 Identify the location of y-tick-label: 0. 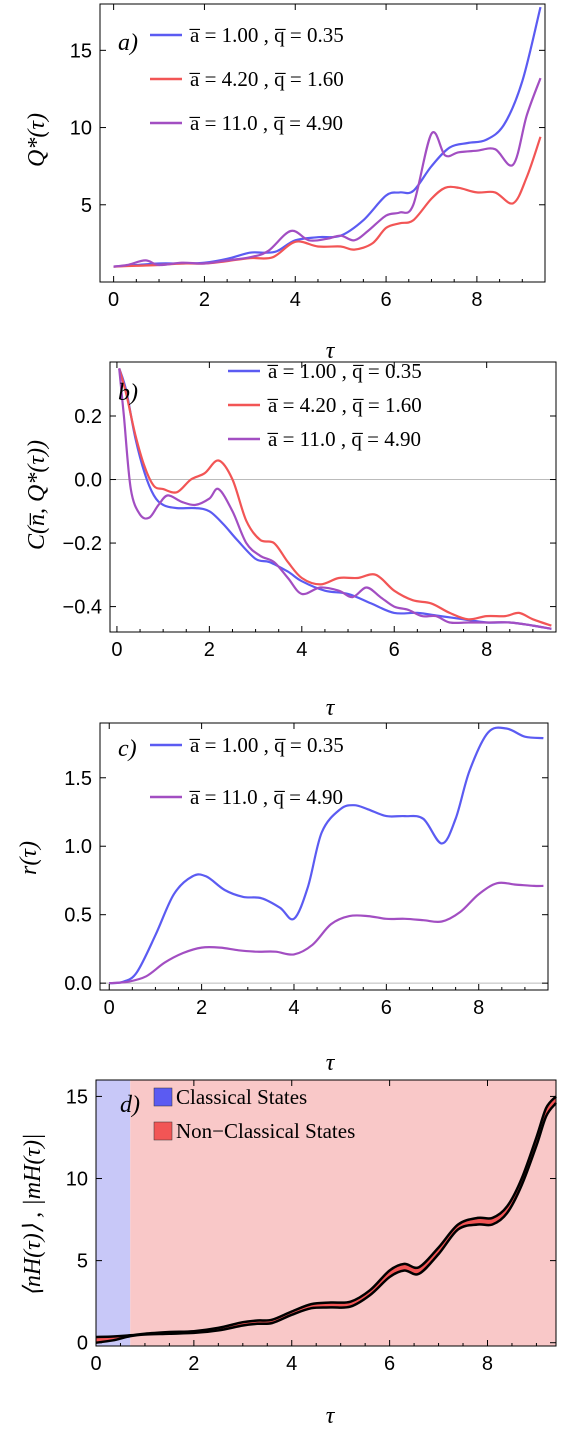
(82, 1344).